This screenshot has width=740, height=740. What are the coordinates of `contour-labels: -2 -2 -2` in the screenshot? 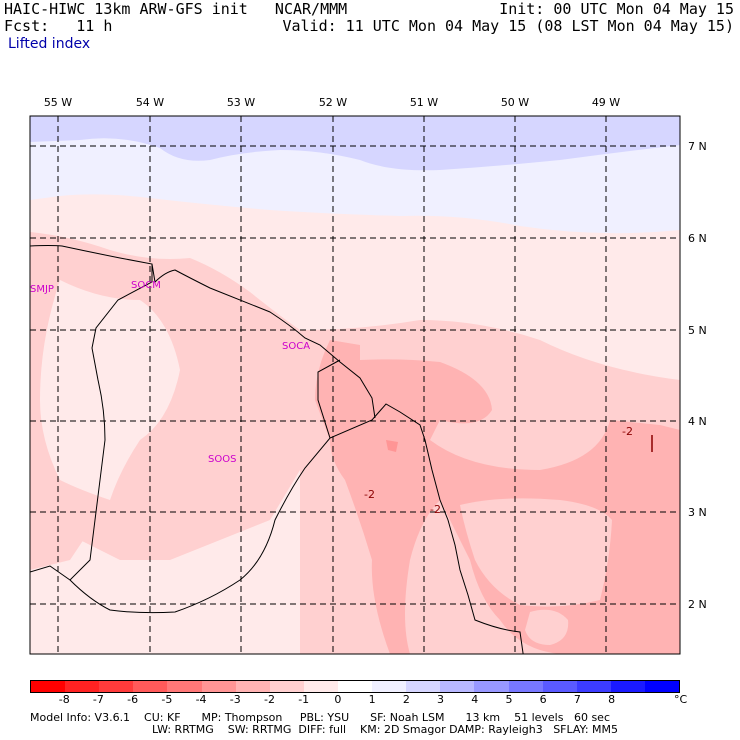 It's located at (498, 470).